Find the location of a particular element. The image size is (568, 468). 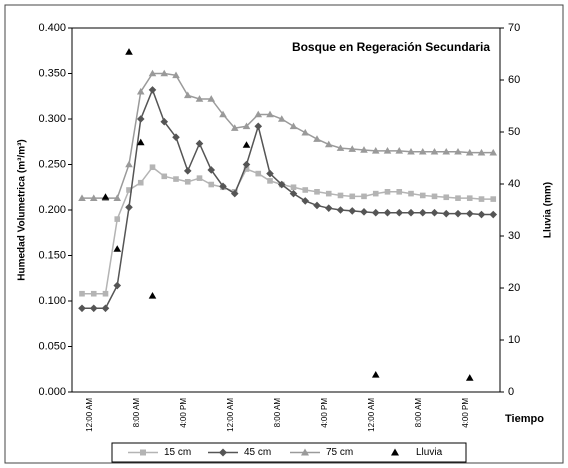

y2-tick-label: 0 is located at coordinates (511, 392).